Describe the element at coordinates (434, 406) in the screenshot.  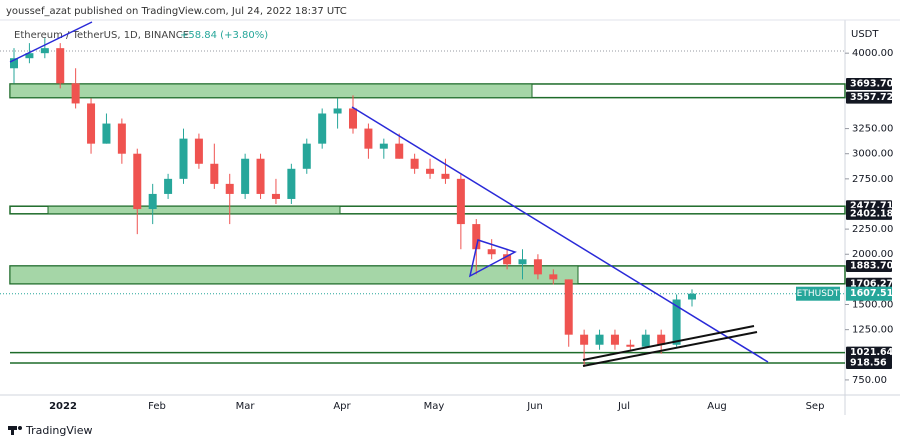
I see `x-tick-label: May` at that location.